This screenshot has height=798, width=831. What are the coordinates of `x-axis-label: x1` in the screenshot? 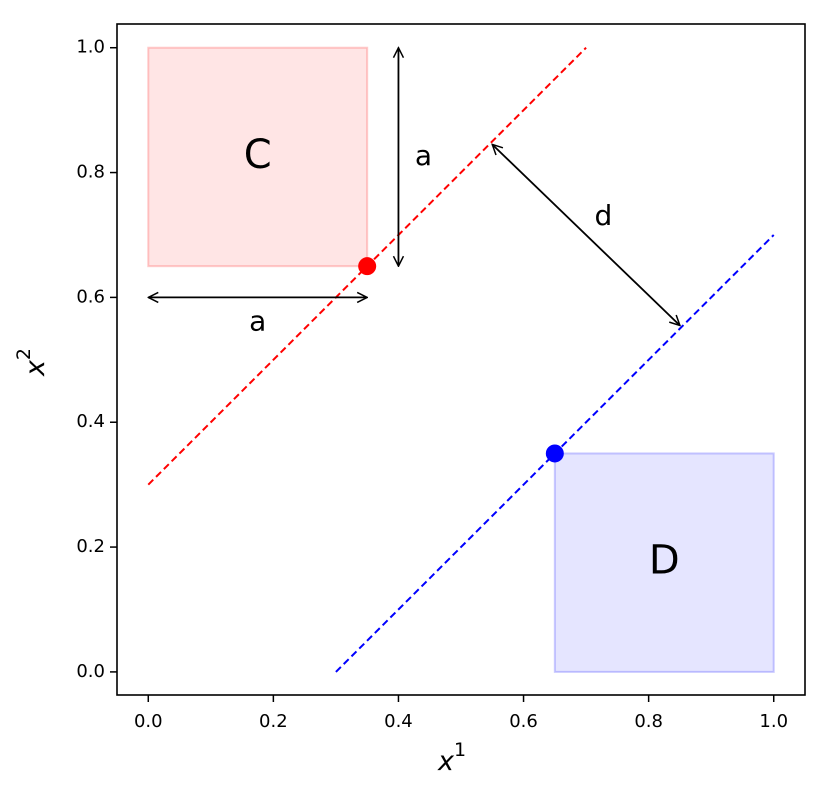 It's located at (451, 758).